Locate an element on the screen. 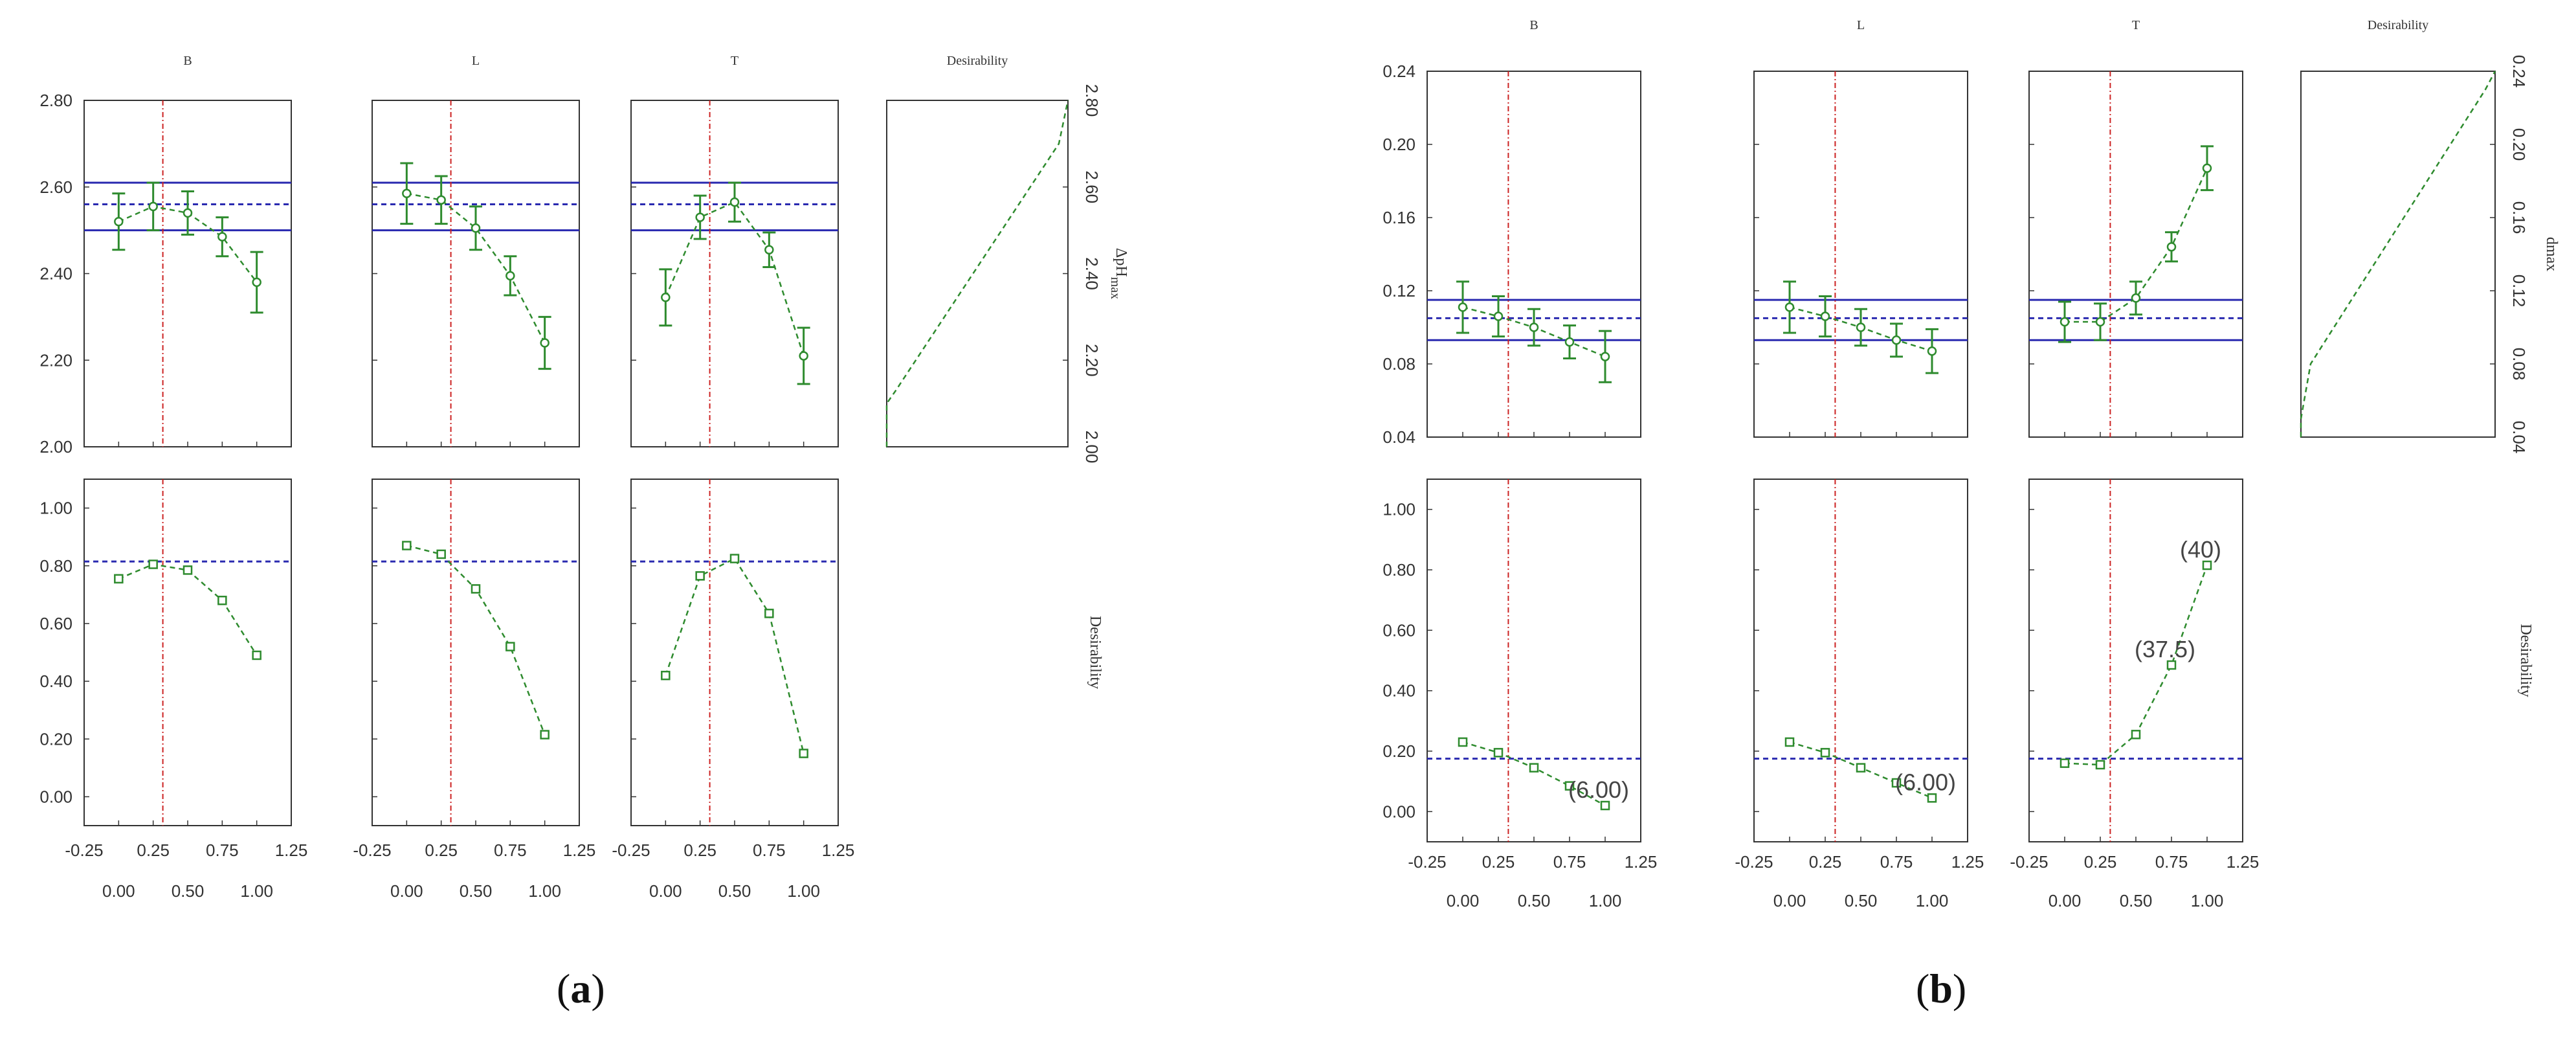  desirability-profile-frame is located at coordinates (2398, 254).